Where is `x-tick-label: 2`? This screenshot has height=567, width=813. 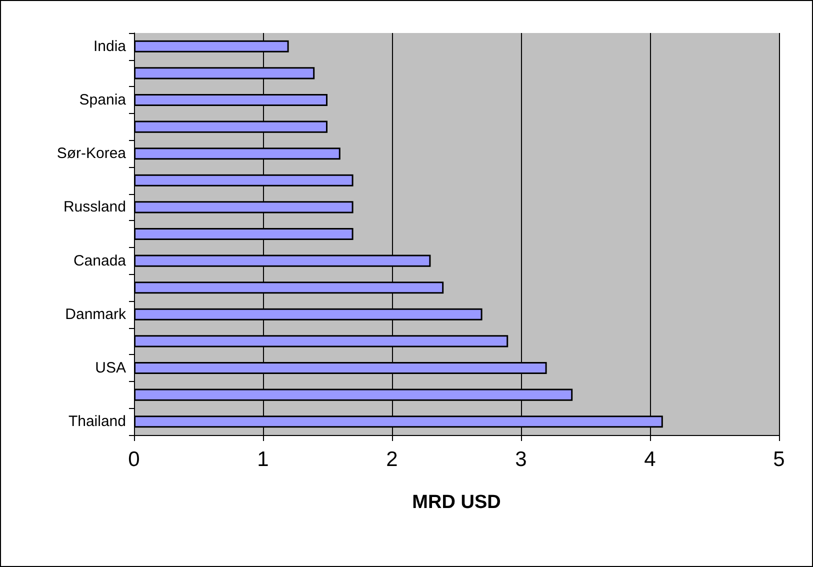
x-tick-label: 2 is located at coordinates (392, 459).